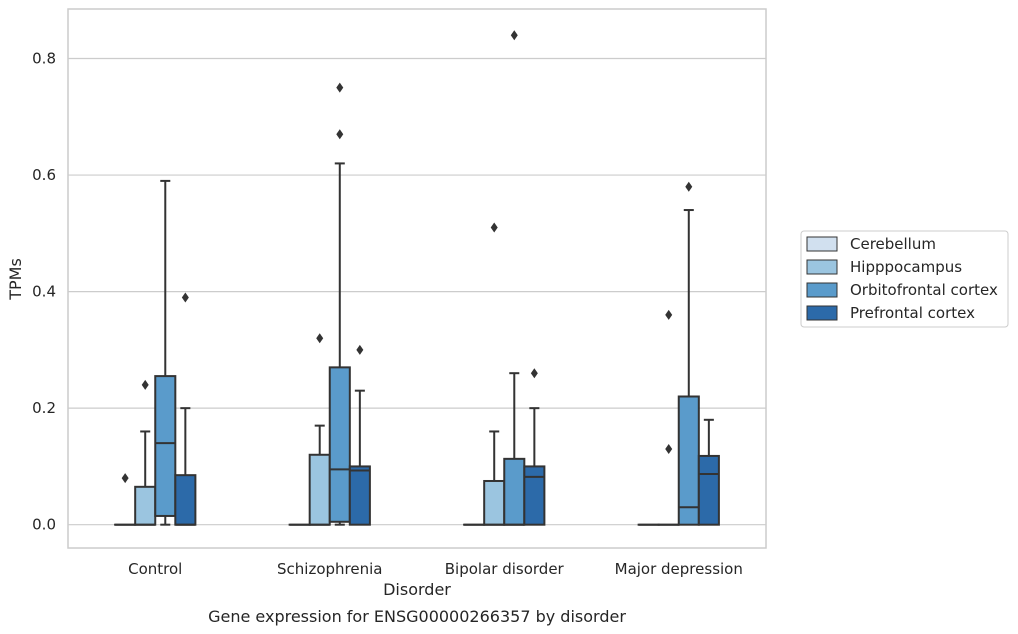 This screenshot has width=1018, height=634. Describe the element at coordinates (44, 59) in the screenshot. I see `y-tick-label: 0.8` at that location.